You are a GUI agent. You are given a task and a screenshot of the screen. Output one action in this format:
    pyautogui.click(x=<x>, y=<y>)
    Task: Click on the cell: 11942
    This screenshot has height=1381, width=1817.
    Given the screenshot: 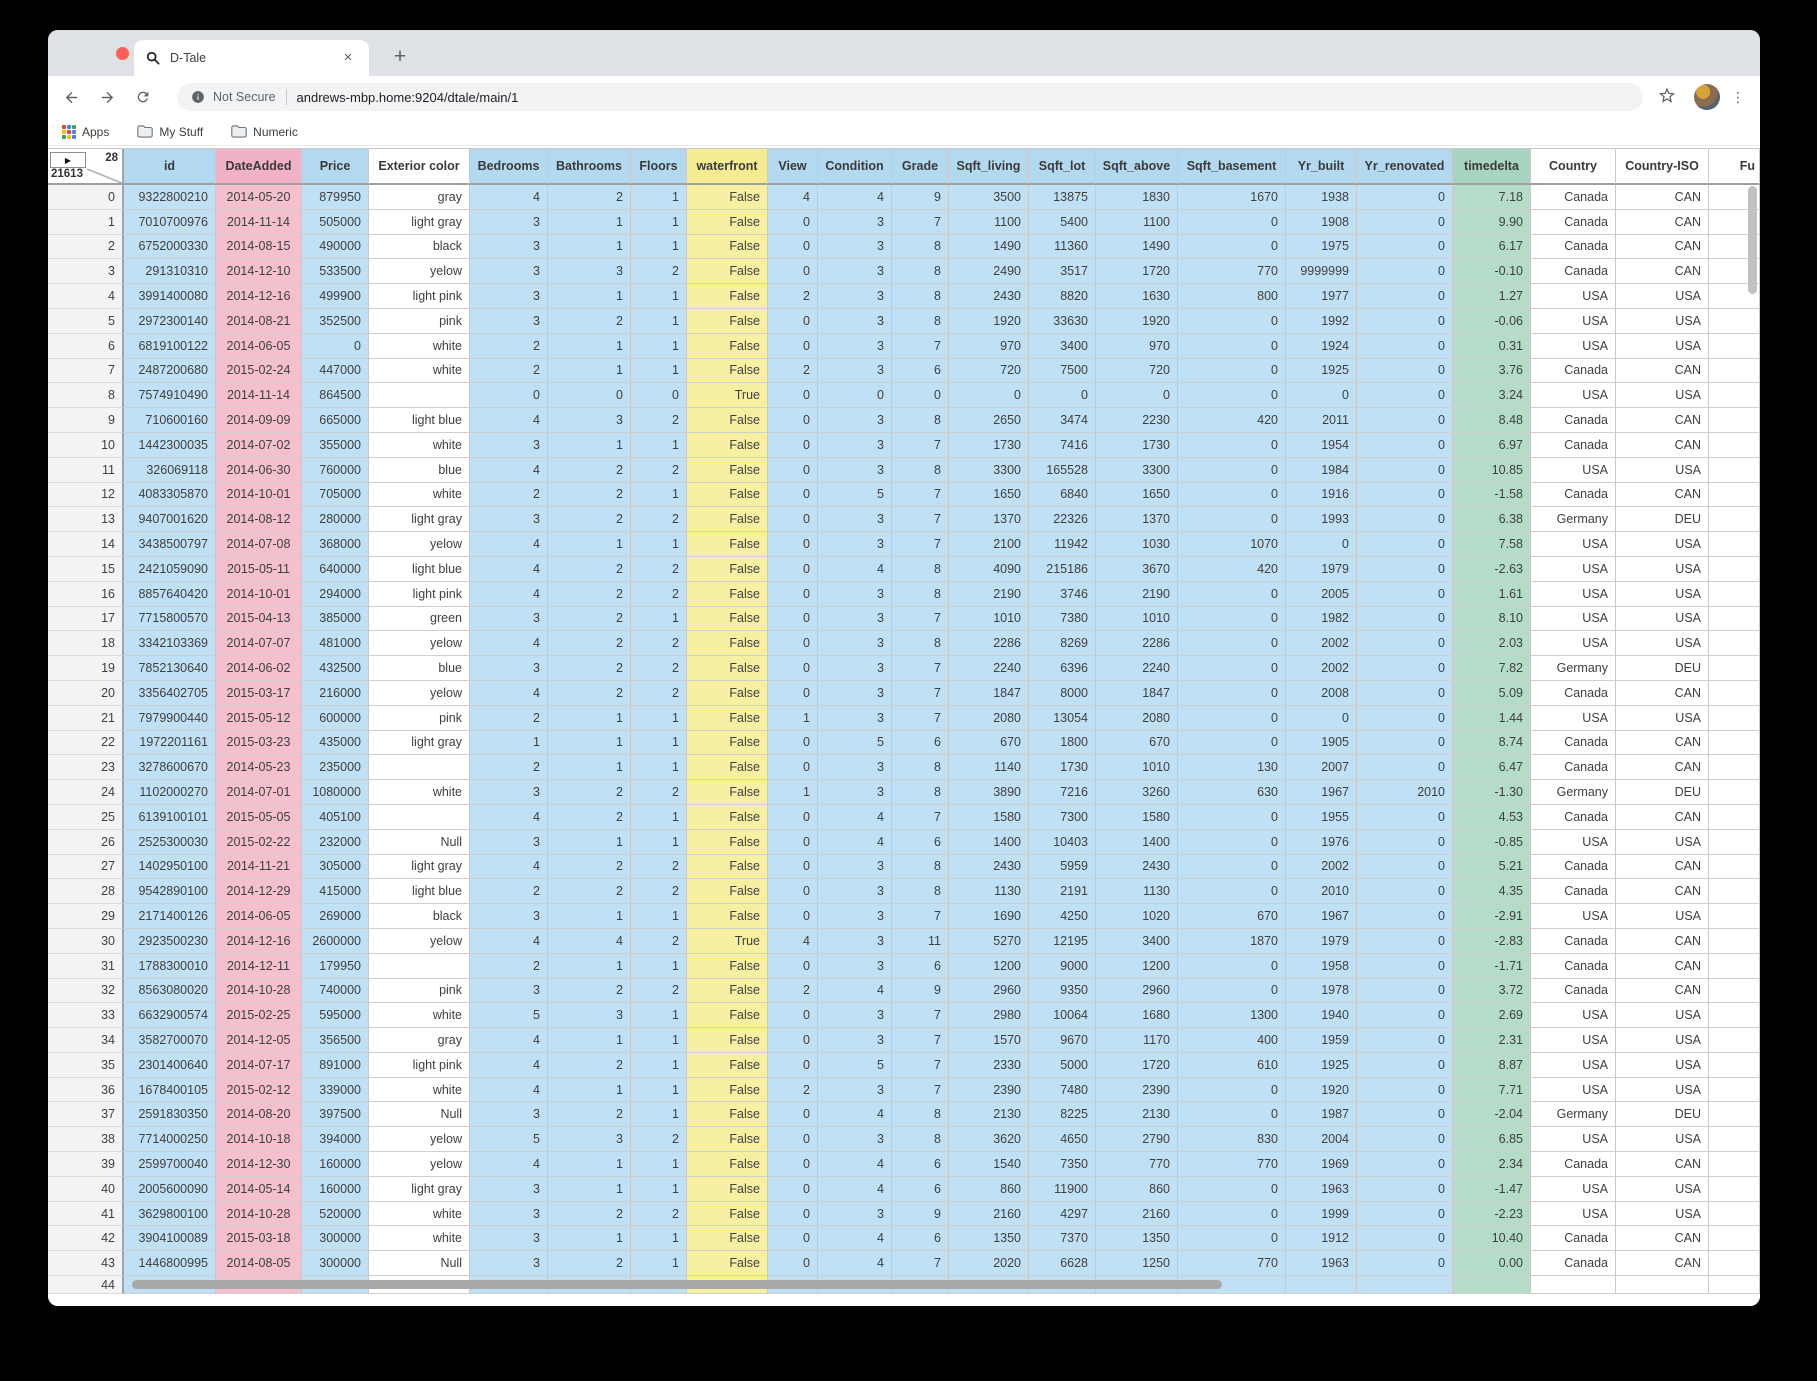 What is the action you would take?
    pyautogui.click(x=1062, y=544)
    